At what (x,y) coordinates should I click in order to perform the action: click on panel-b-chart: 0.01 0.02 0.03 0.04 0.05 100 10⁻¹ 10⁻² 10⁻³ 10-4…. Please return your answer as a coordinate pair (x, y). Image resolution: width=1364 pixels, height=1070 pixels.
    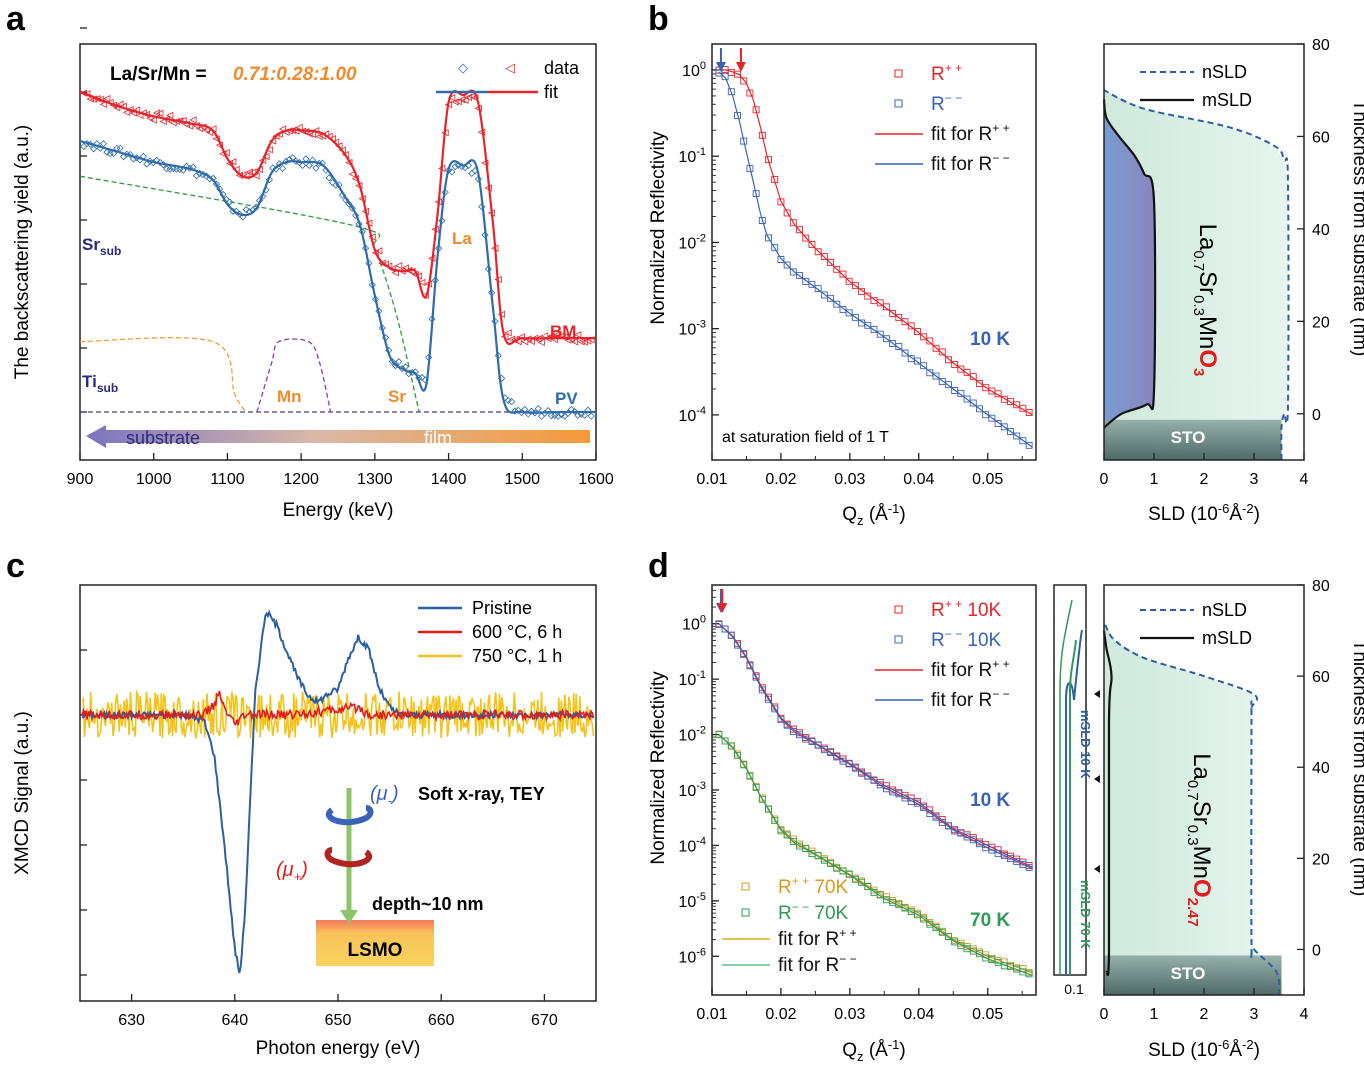
    Looking at the image, I should click on (842, 285).